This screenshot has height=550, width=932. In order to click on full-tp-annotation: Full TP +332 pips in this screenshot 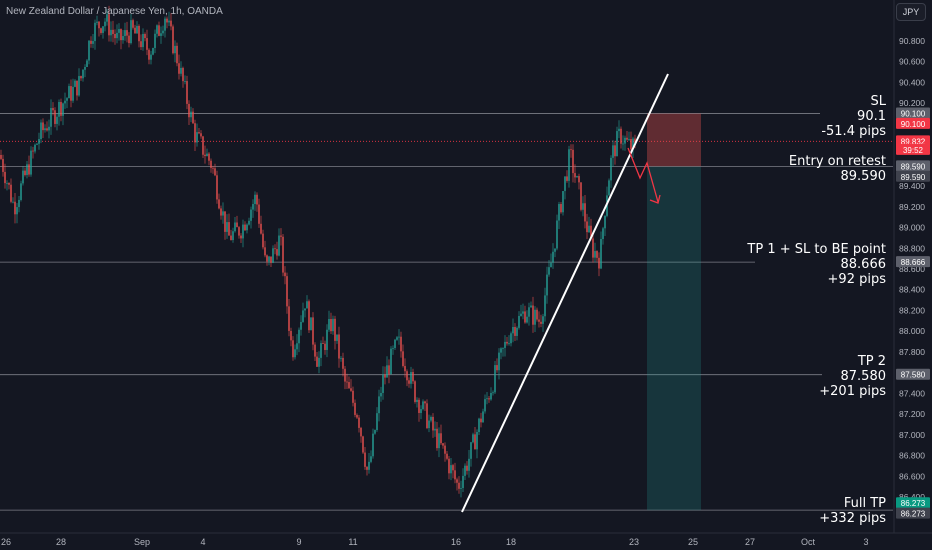, I will do `click(852, 511)`.